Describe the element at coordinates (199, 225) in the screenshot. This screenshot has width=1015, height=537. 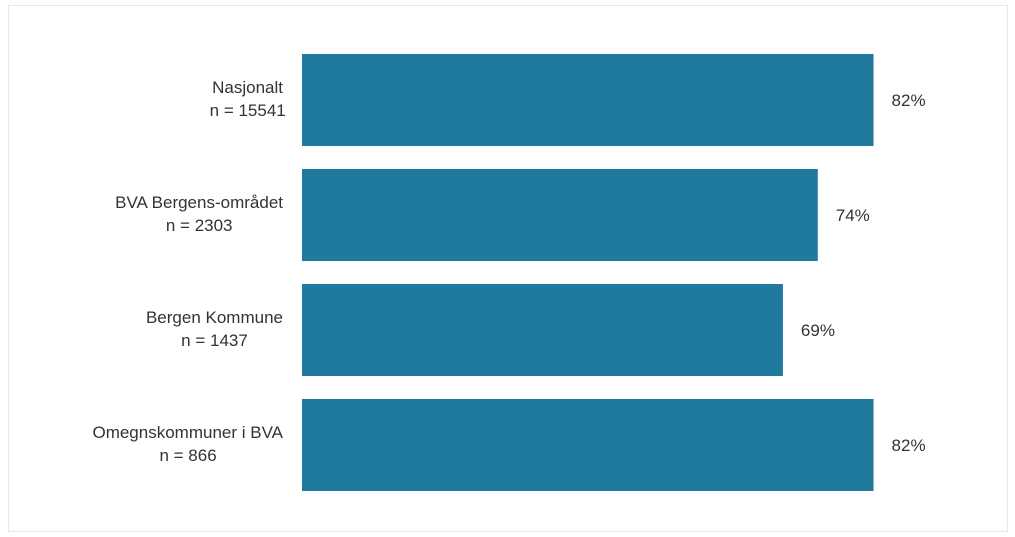
I see `category-n-1: n = 2303` at that location.